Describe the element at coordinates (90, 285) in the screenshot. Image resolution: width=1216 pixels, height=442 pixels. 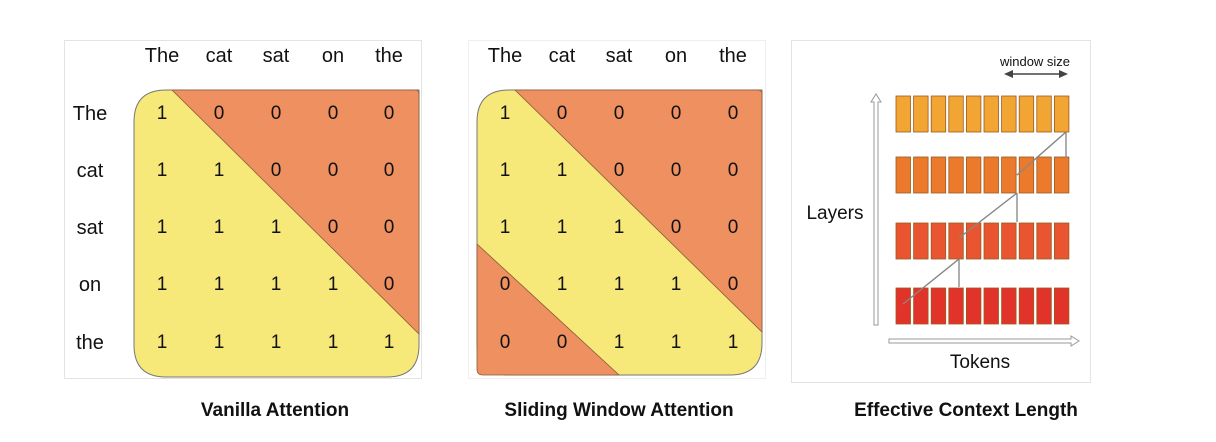
I see `vanilla-row-header: on` at that location.